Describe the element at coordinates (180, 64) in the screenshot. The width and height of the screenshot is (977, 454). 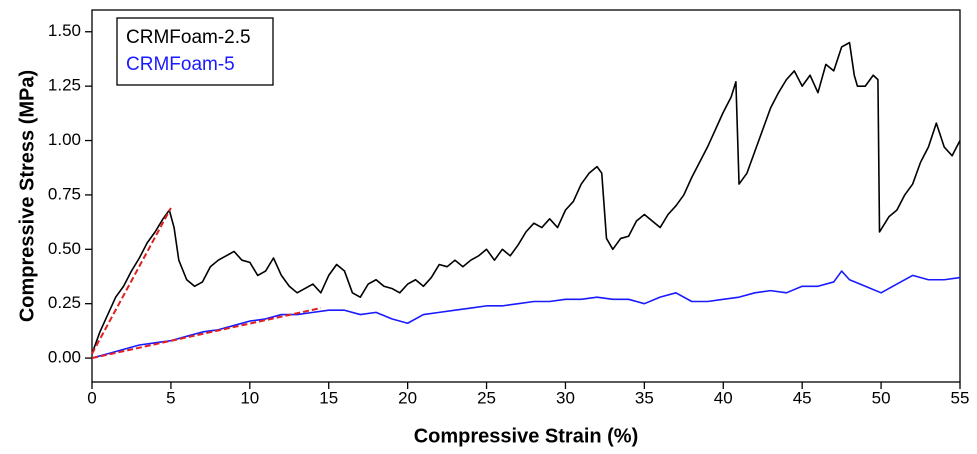
I see `legend-label: CRMFoam-5` at that location.